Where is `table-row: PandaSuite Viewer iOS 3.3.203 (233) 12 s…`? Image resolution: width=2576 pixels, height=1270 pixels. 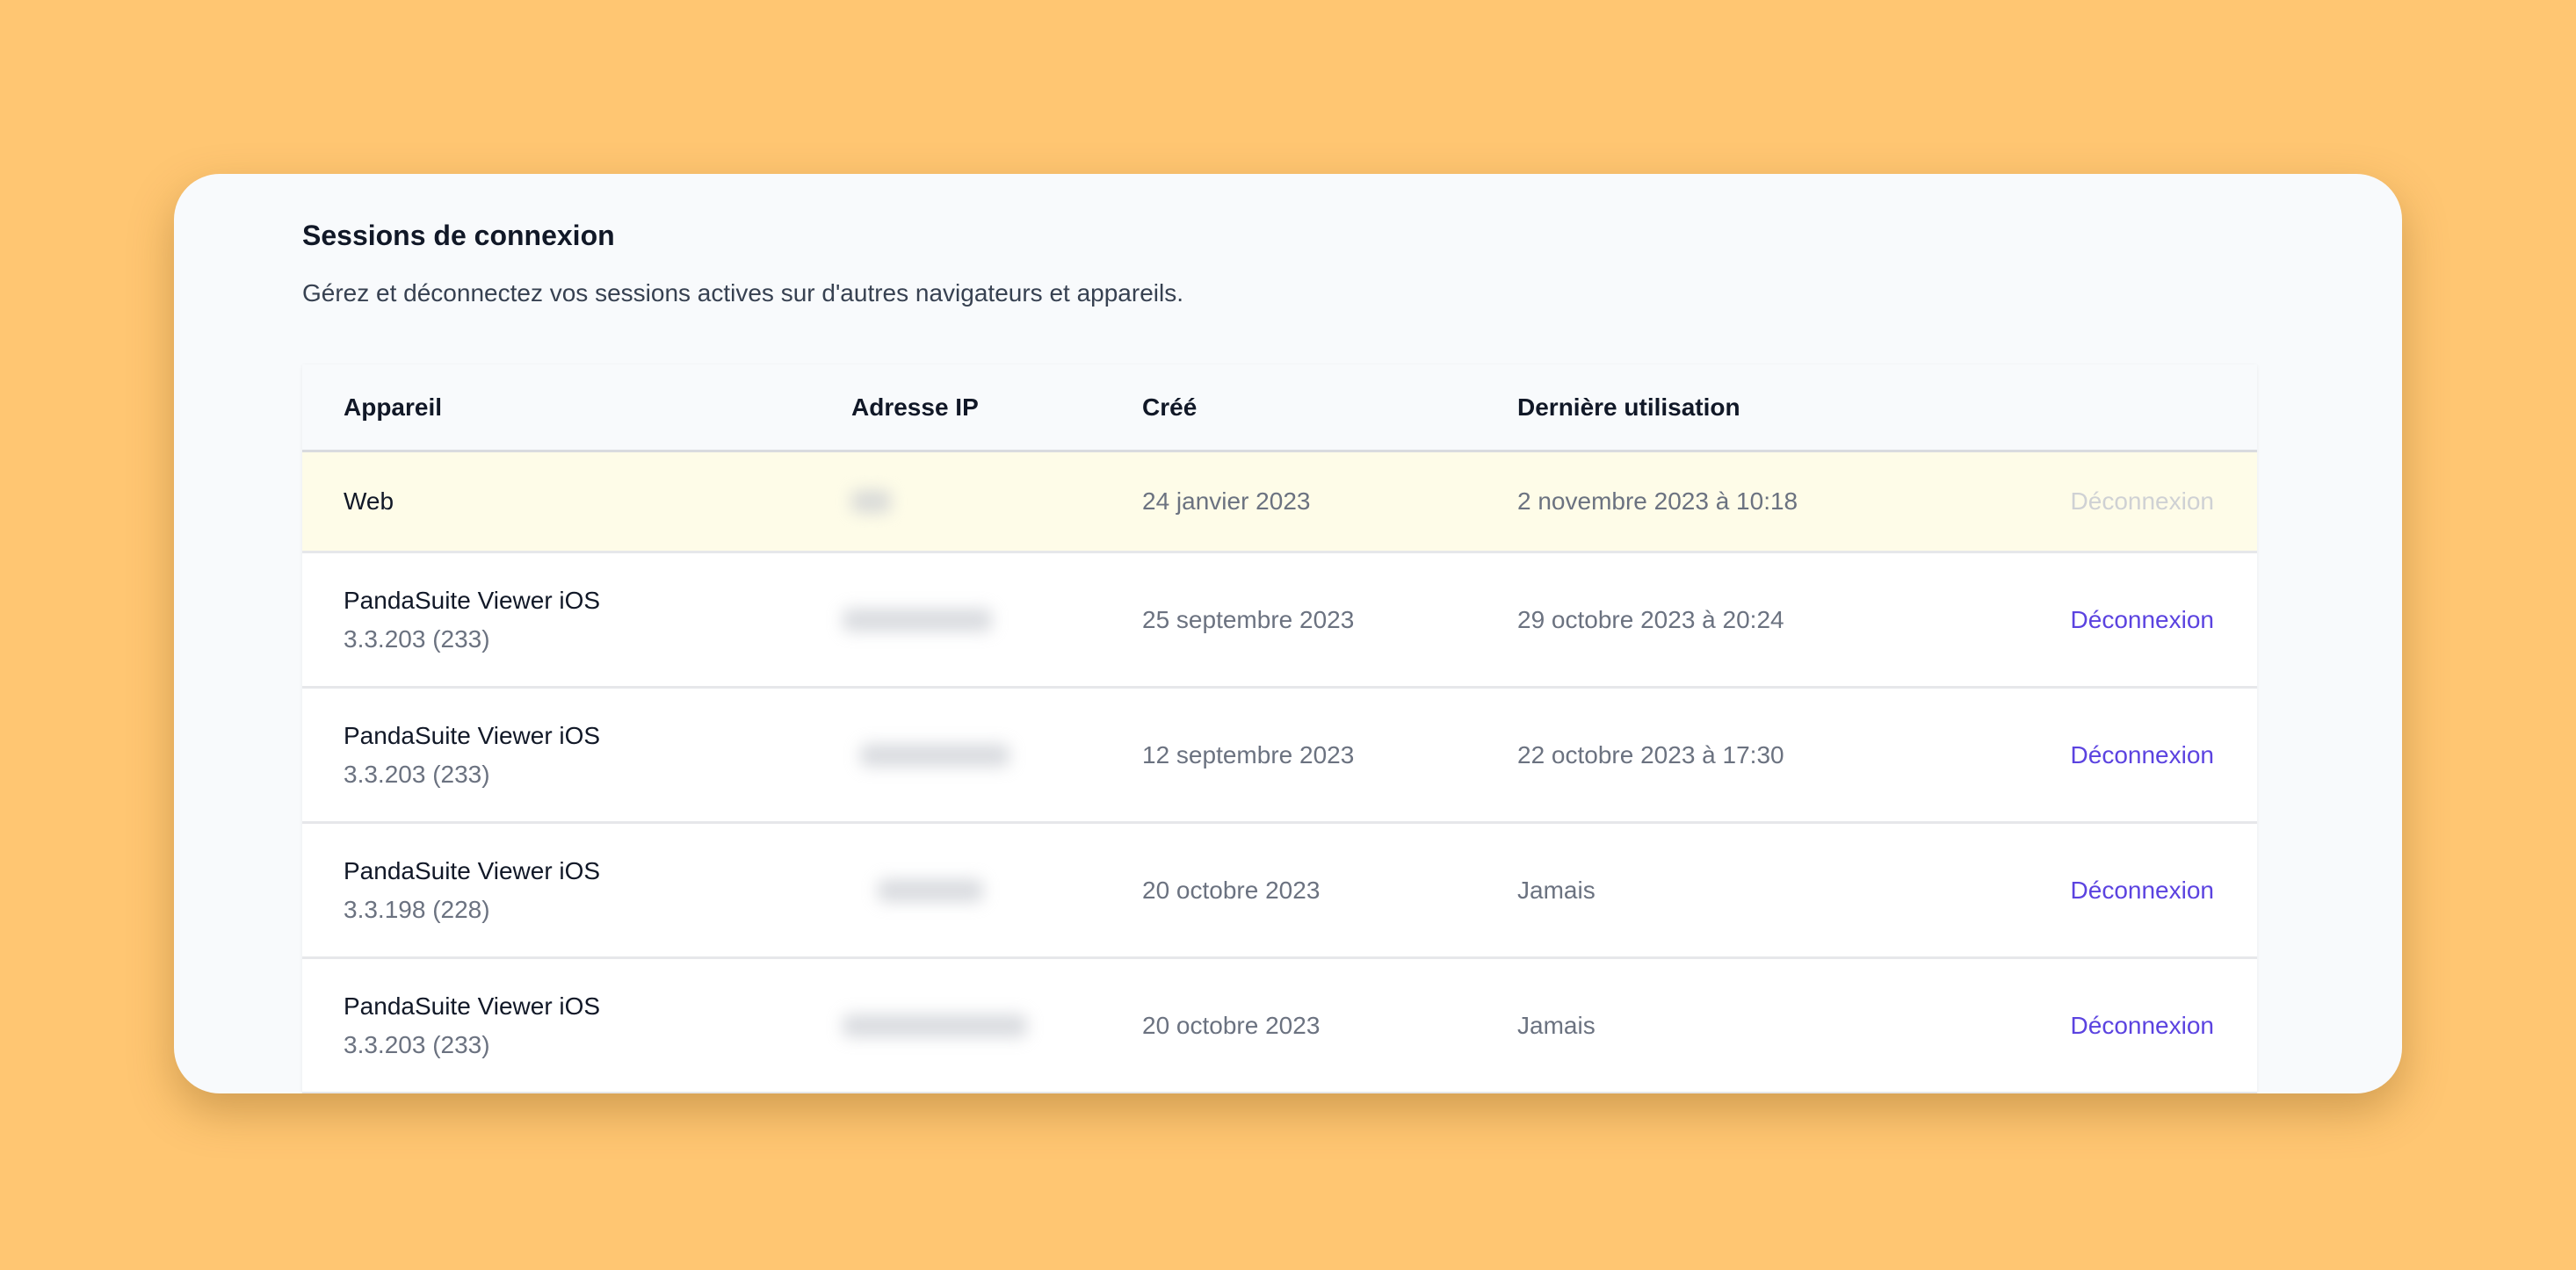
table-row: PandaSuite Viewer iOS 3.3.203 (233) 12 s… is located at coordinates (1279, 757).